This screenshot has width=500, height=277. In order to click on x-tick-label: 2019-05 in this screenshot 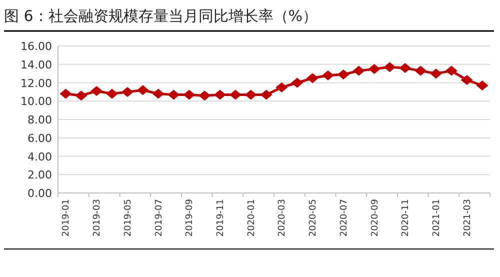, I will do `click(128, 218)`.